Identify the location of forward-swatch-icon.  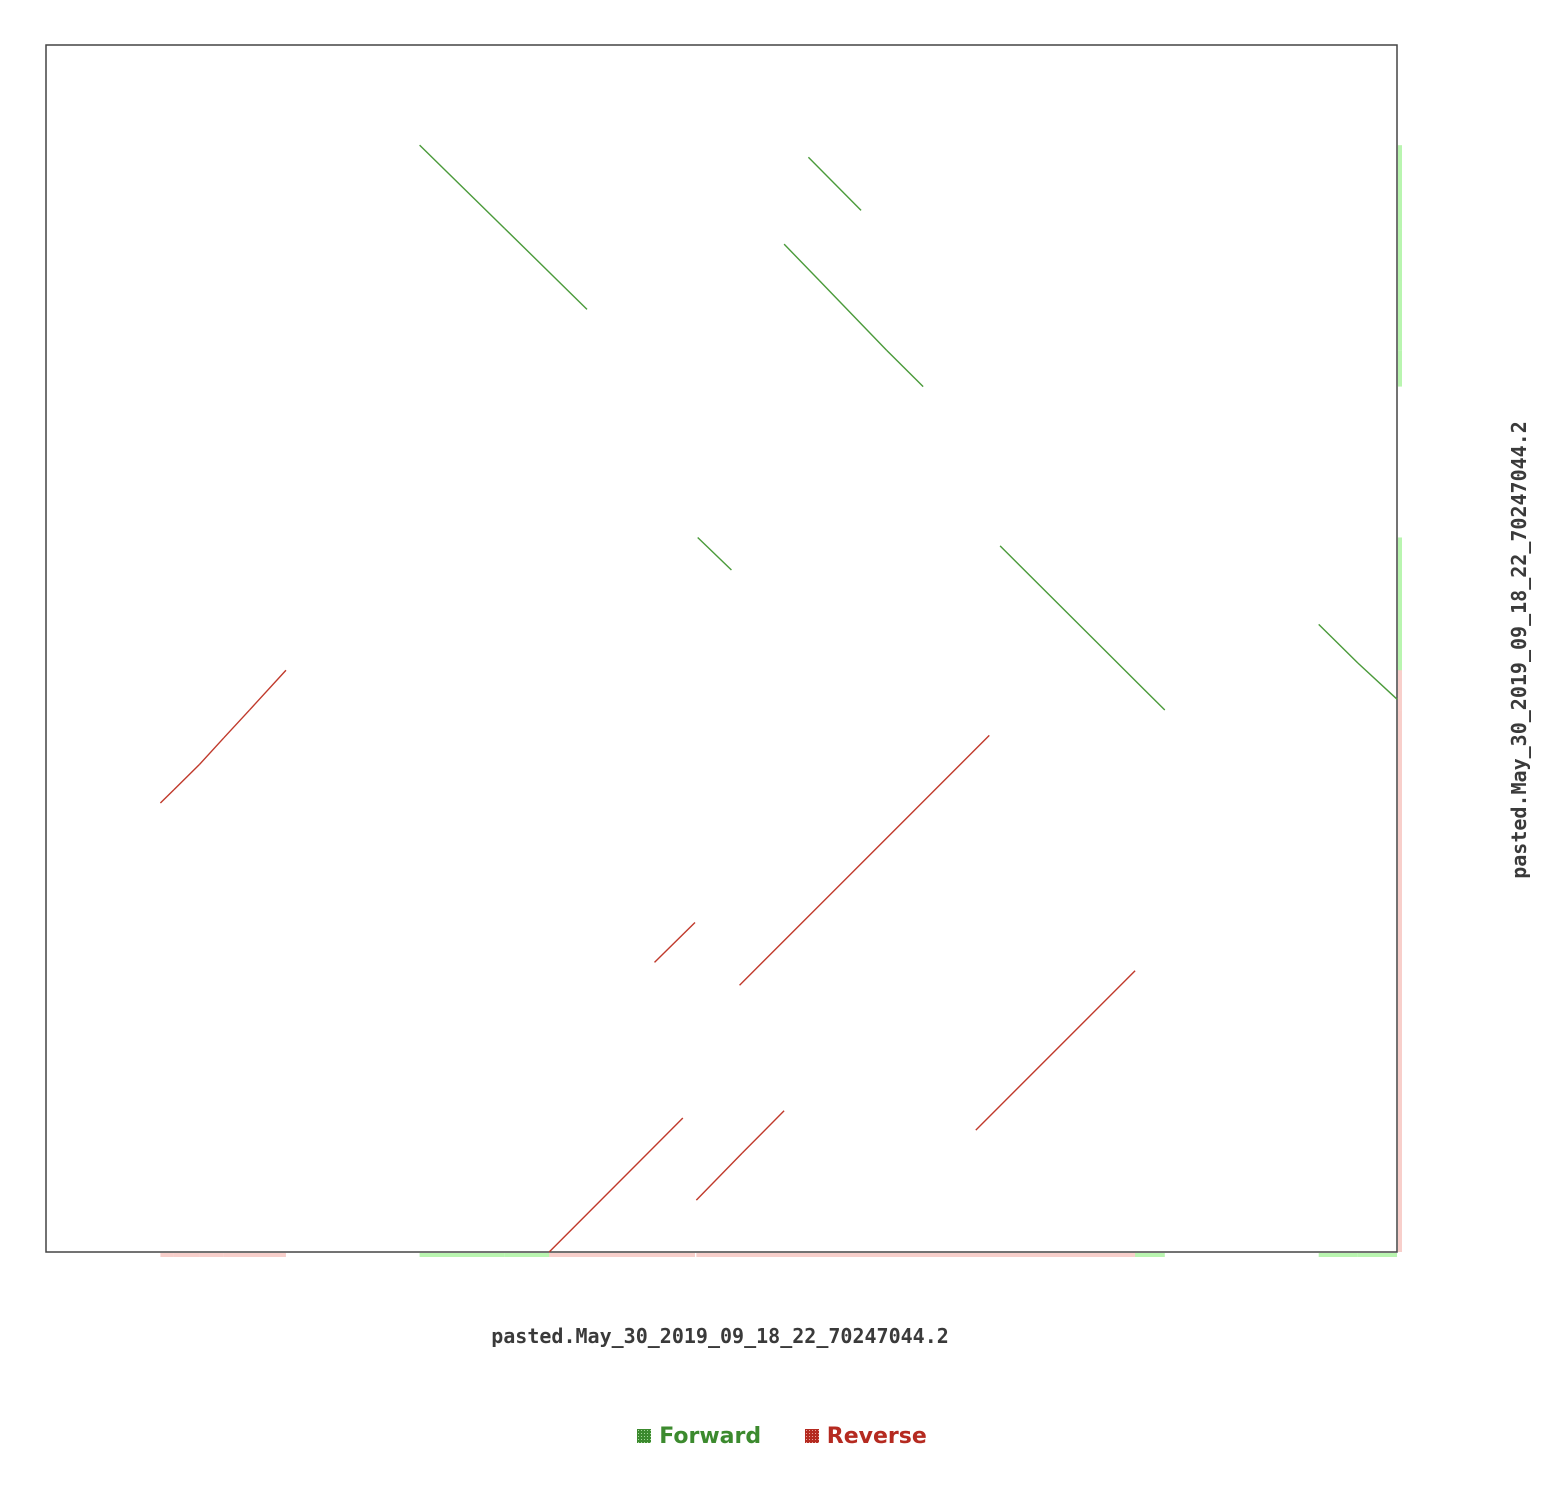
(644, 1436).